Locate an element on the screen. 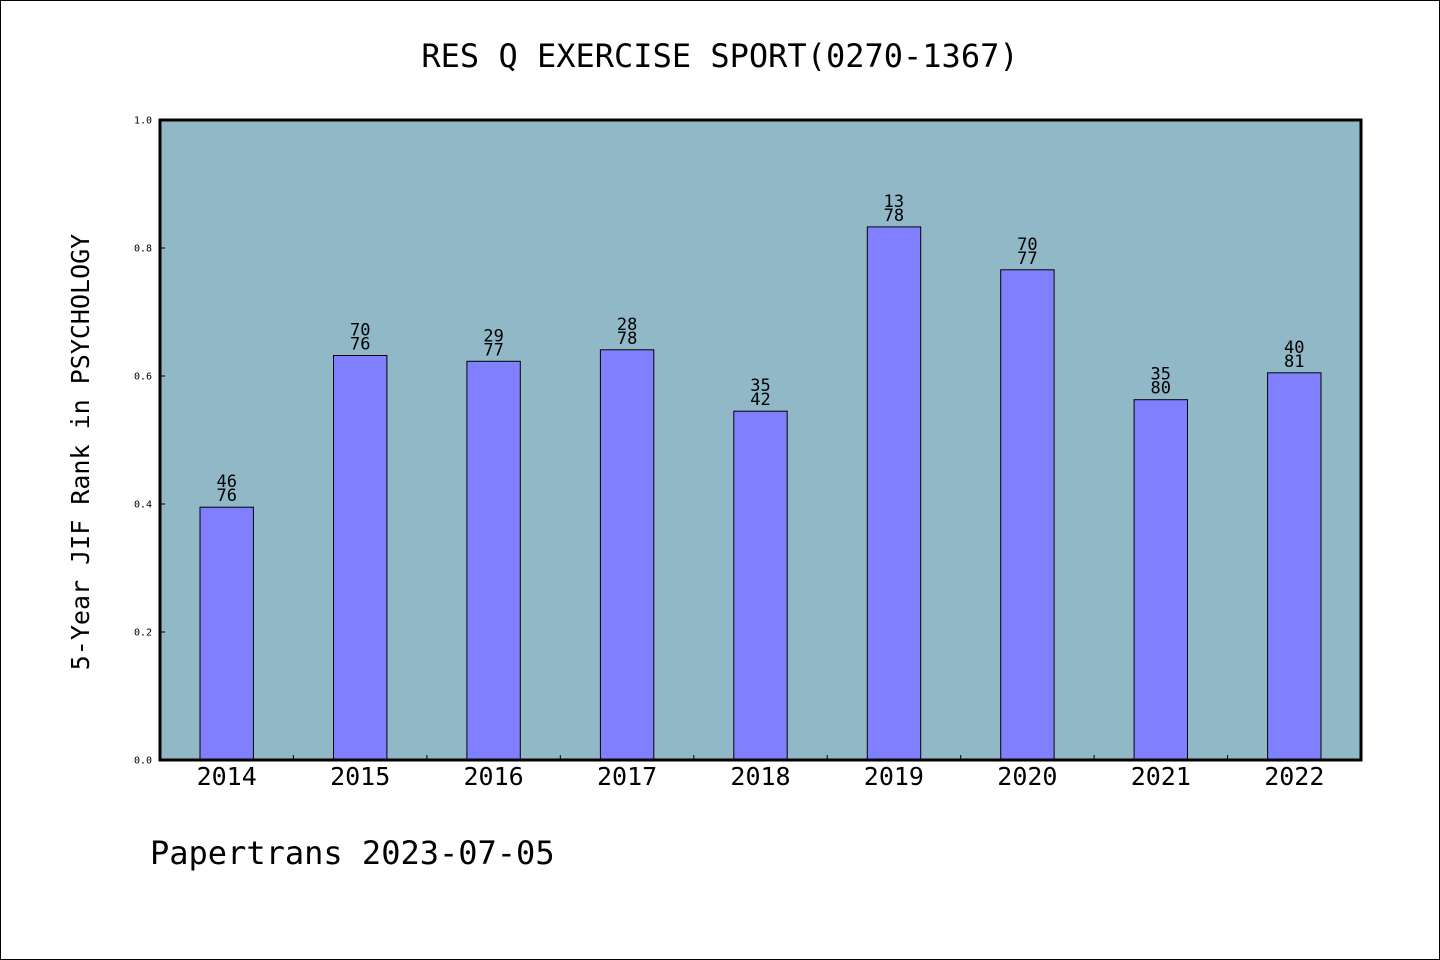  y-tick-label: 0.2 is located at coordinates (143, 633).